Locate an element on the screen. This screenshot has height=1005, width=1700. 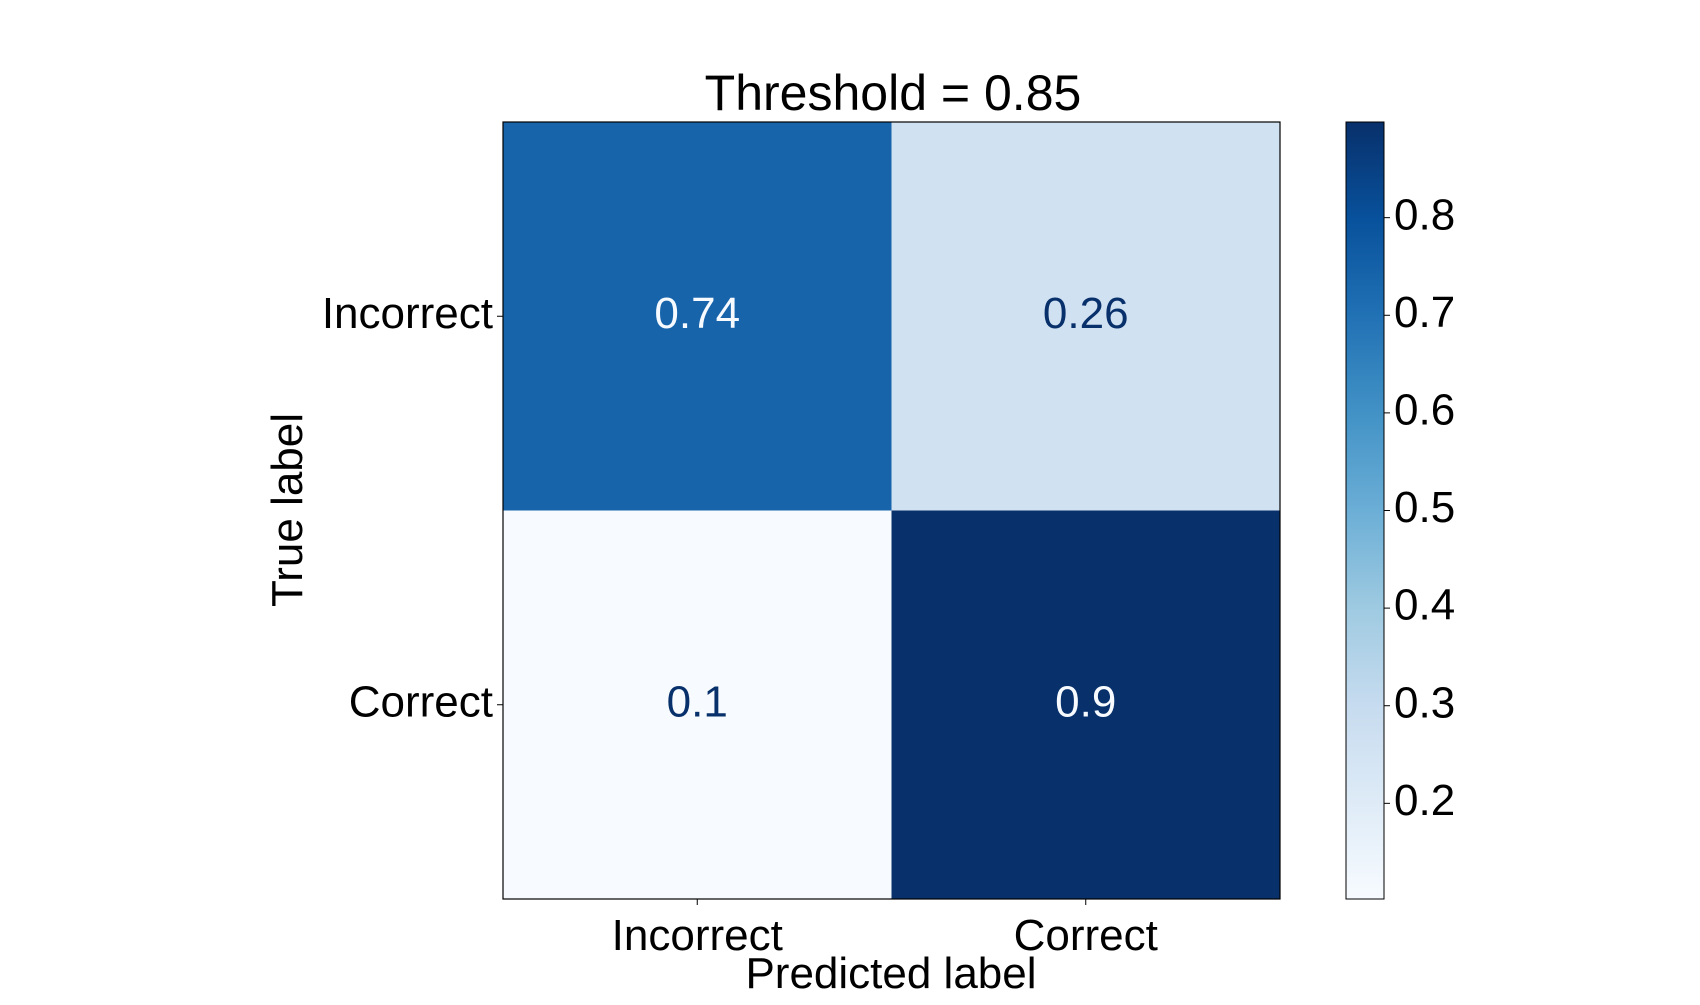
colorbar-ticks: 0.2 0.3 0.4 0.5 0.6 0.7 0.8 is located at coordinates (1419, 507).